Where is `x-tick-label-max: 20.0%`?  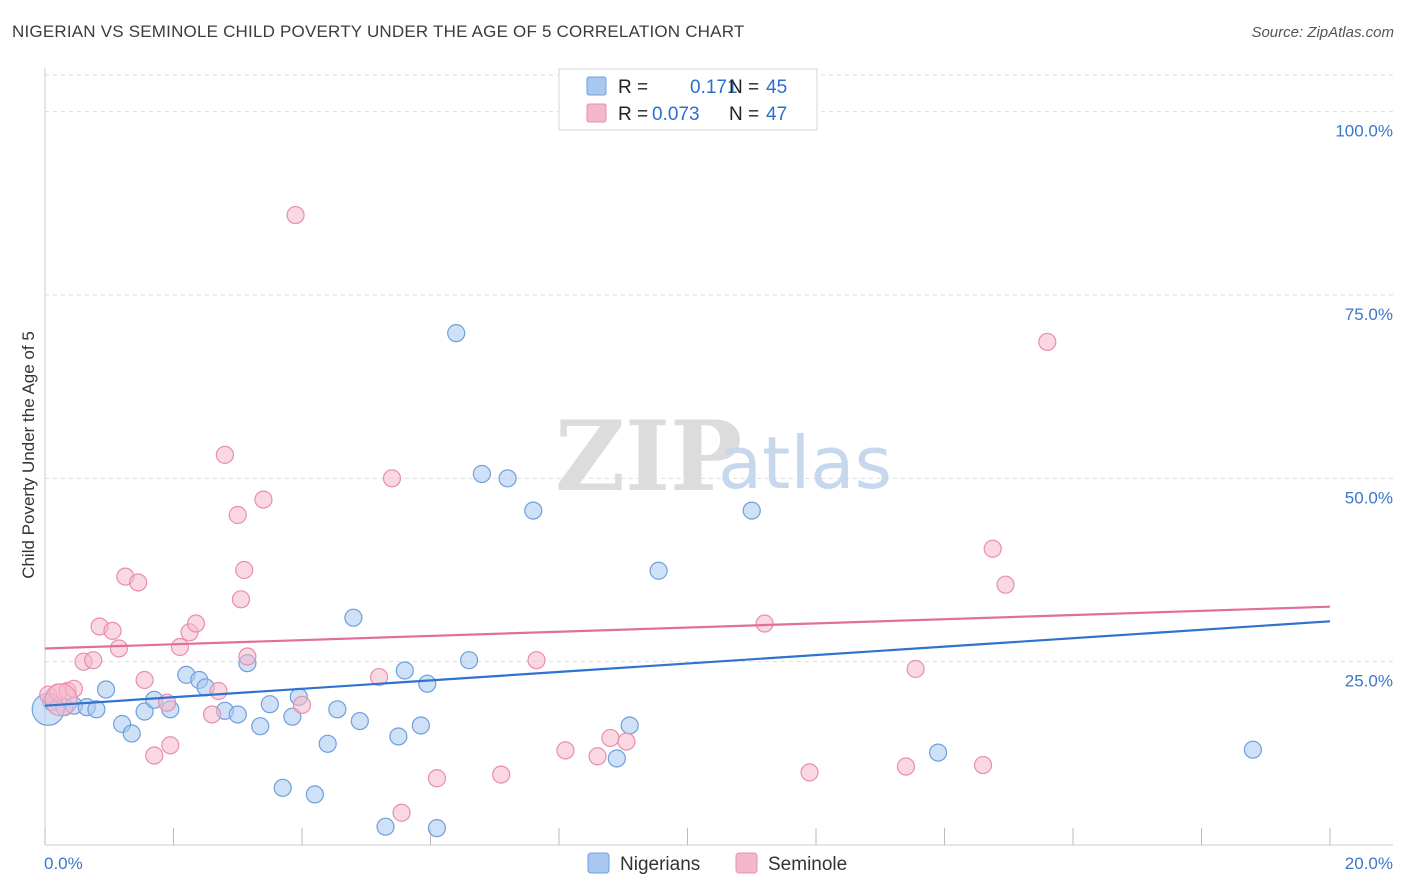
x-tick-label-max: 20.0% is located at coordinates (1369, 863).